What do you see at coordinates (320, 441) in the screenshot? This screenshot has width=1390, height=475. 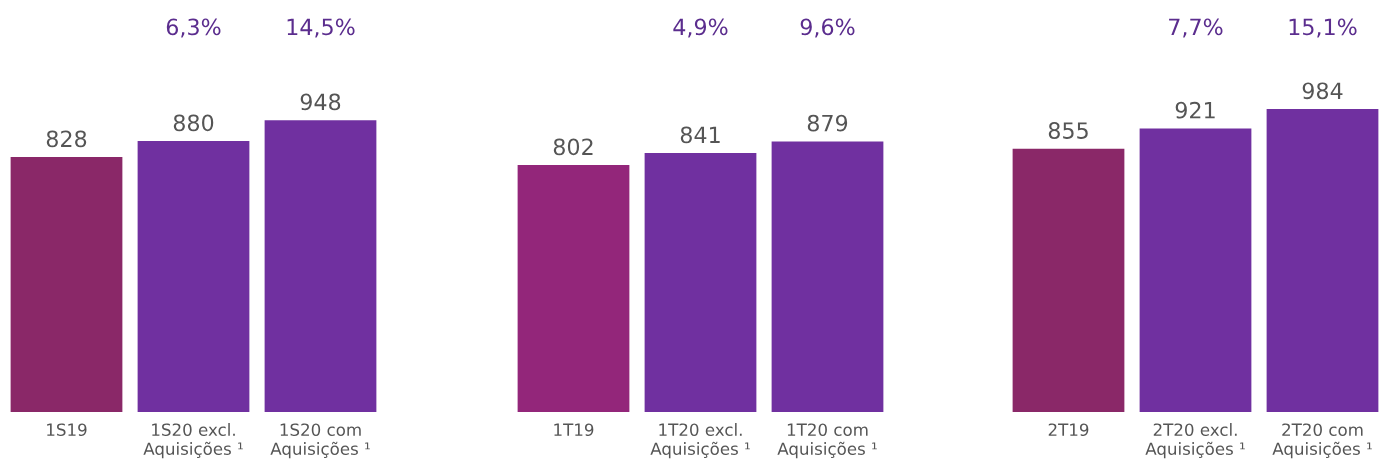 I see `x-tick-label: 1S20 com Aquisições ¹` at bounding box center [320, 441].